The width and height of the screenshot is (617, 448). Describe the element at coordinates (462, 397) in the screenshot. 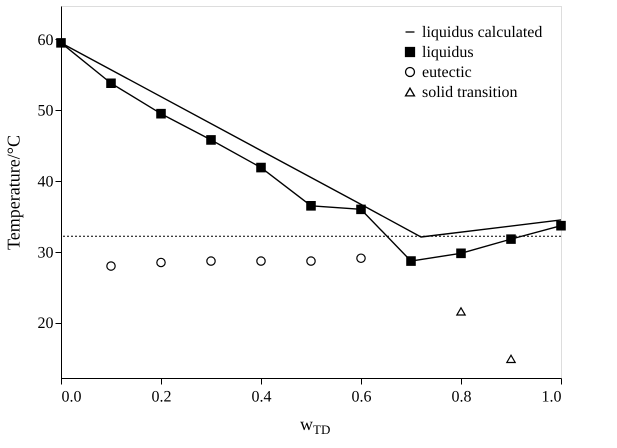

I see `x-tick-label: 0.8` at that location.